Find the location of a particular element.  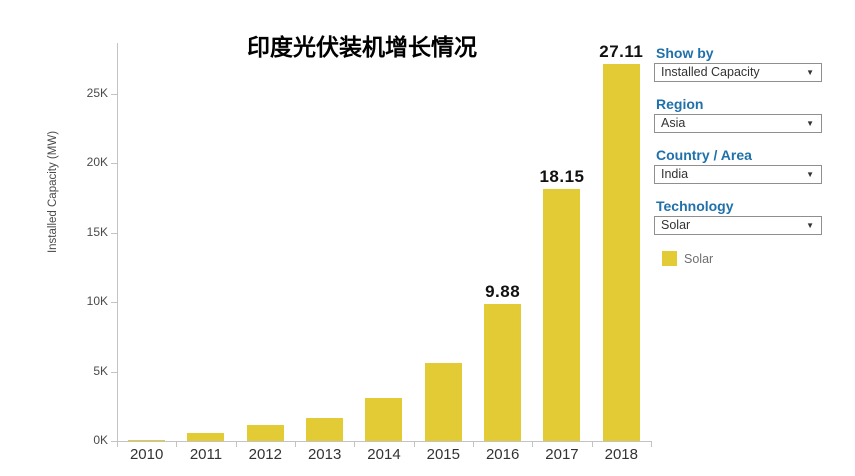

filter-label-technology: Technology is located at coordinates (695, 206).